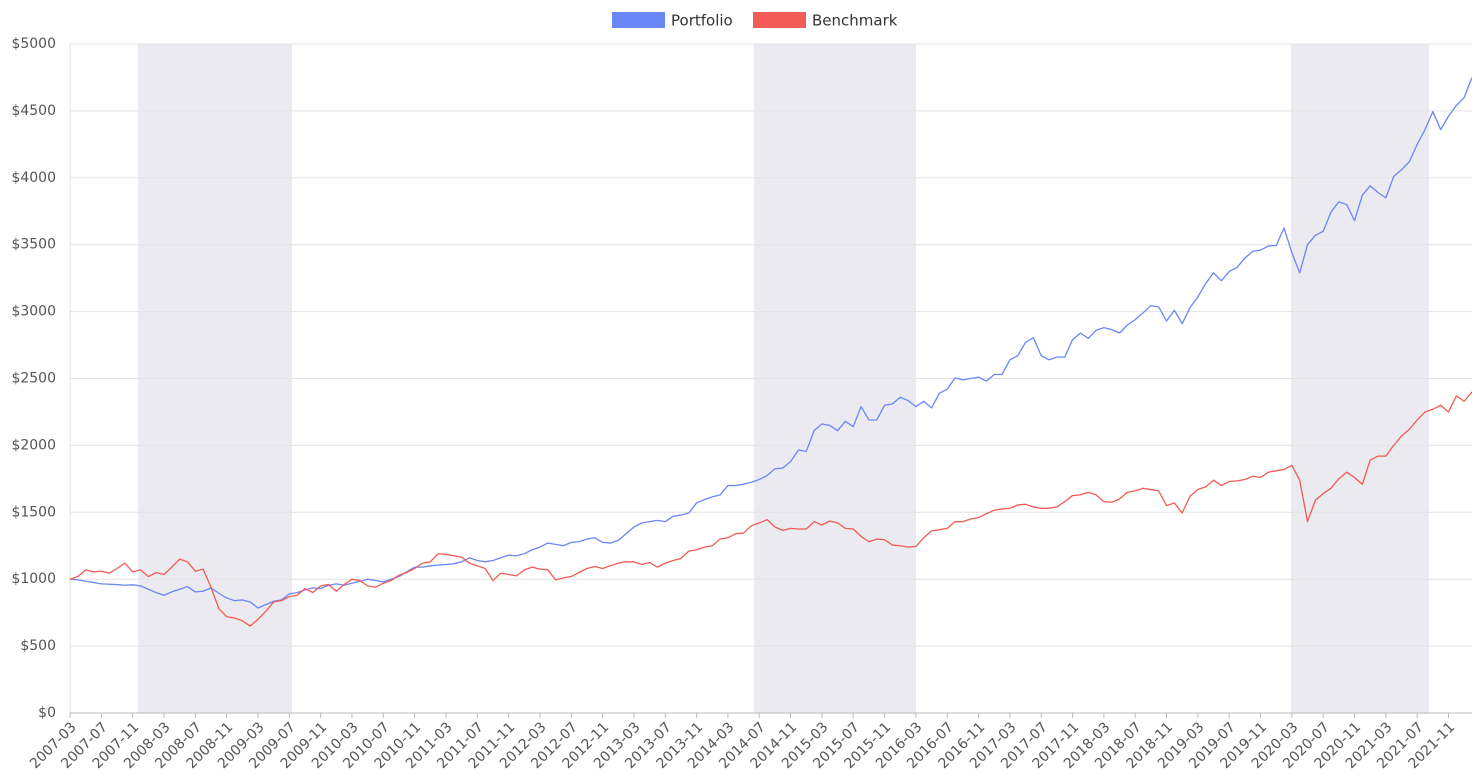 The height and width of the screenshot is (775, 1472). Describe the element at coordinates (33, 379) in the screenshot. I see `y-tick-label: $2500` at that location.